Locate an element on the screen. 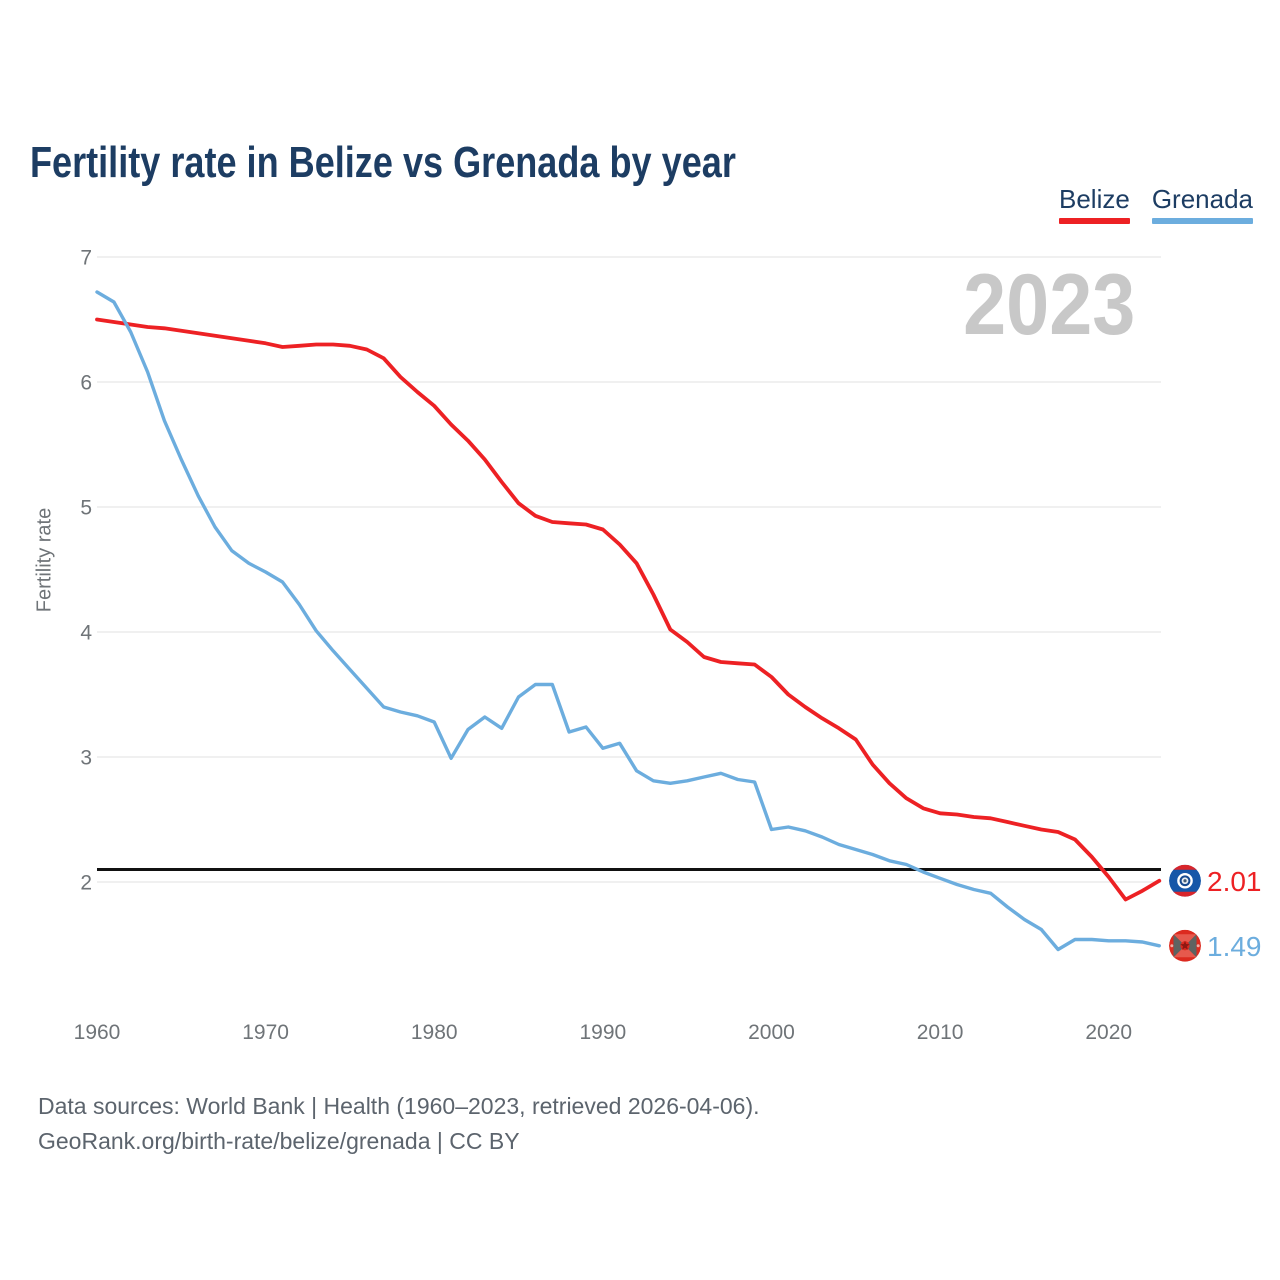  legend-label-grenada: Grenada is located at coordinates (1202, 199).